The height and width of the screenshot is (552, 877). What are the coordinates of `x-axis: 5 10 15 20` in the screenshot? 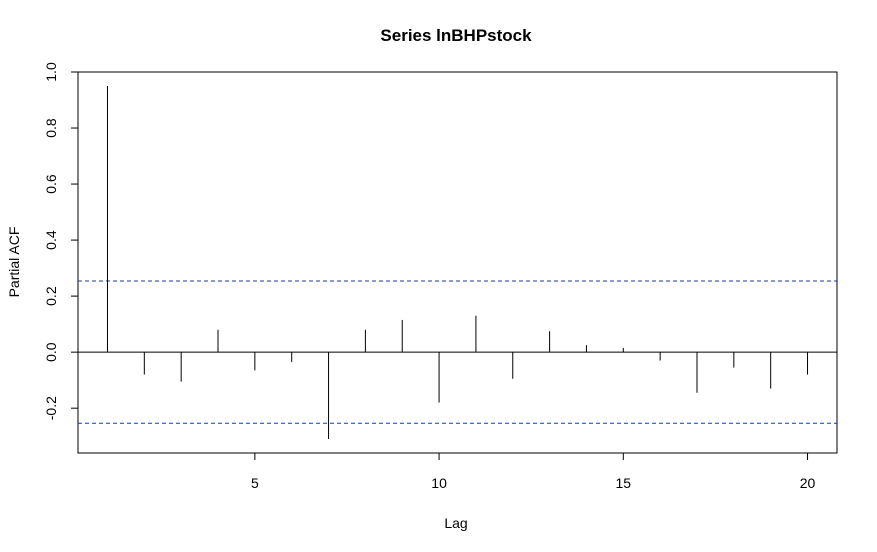 It's located at (533, 472).